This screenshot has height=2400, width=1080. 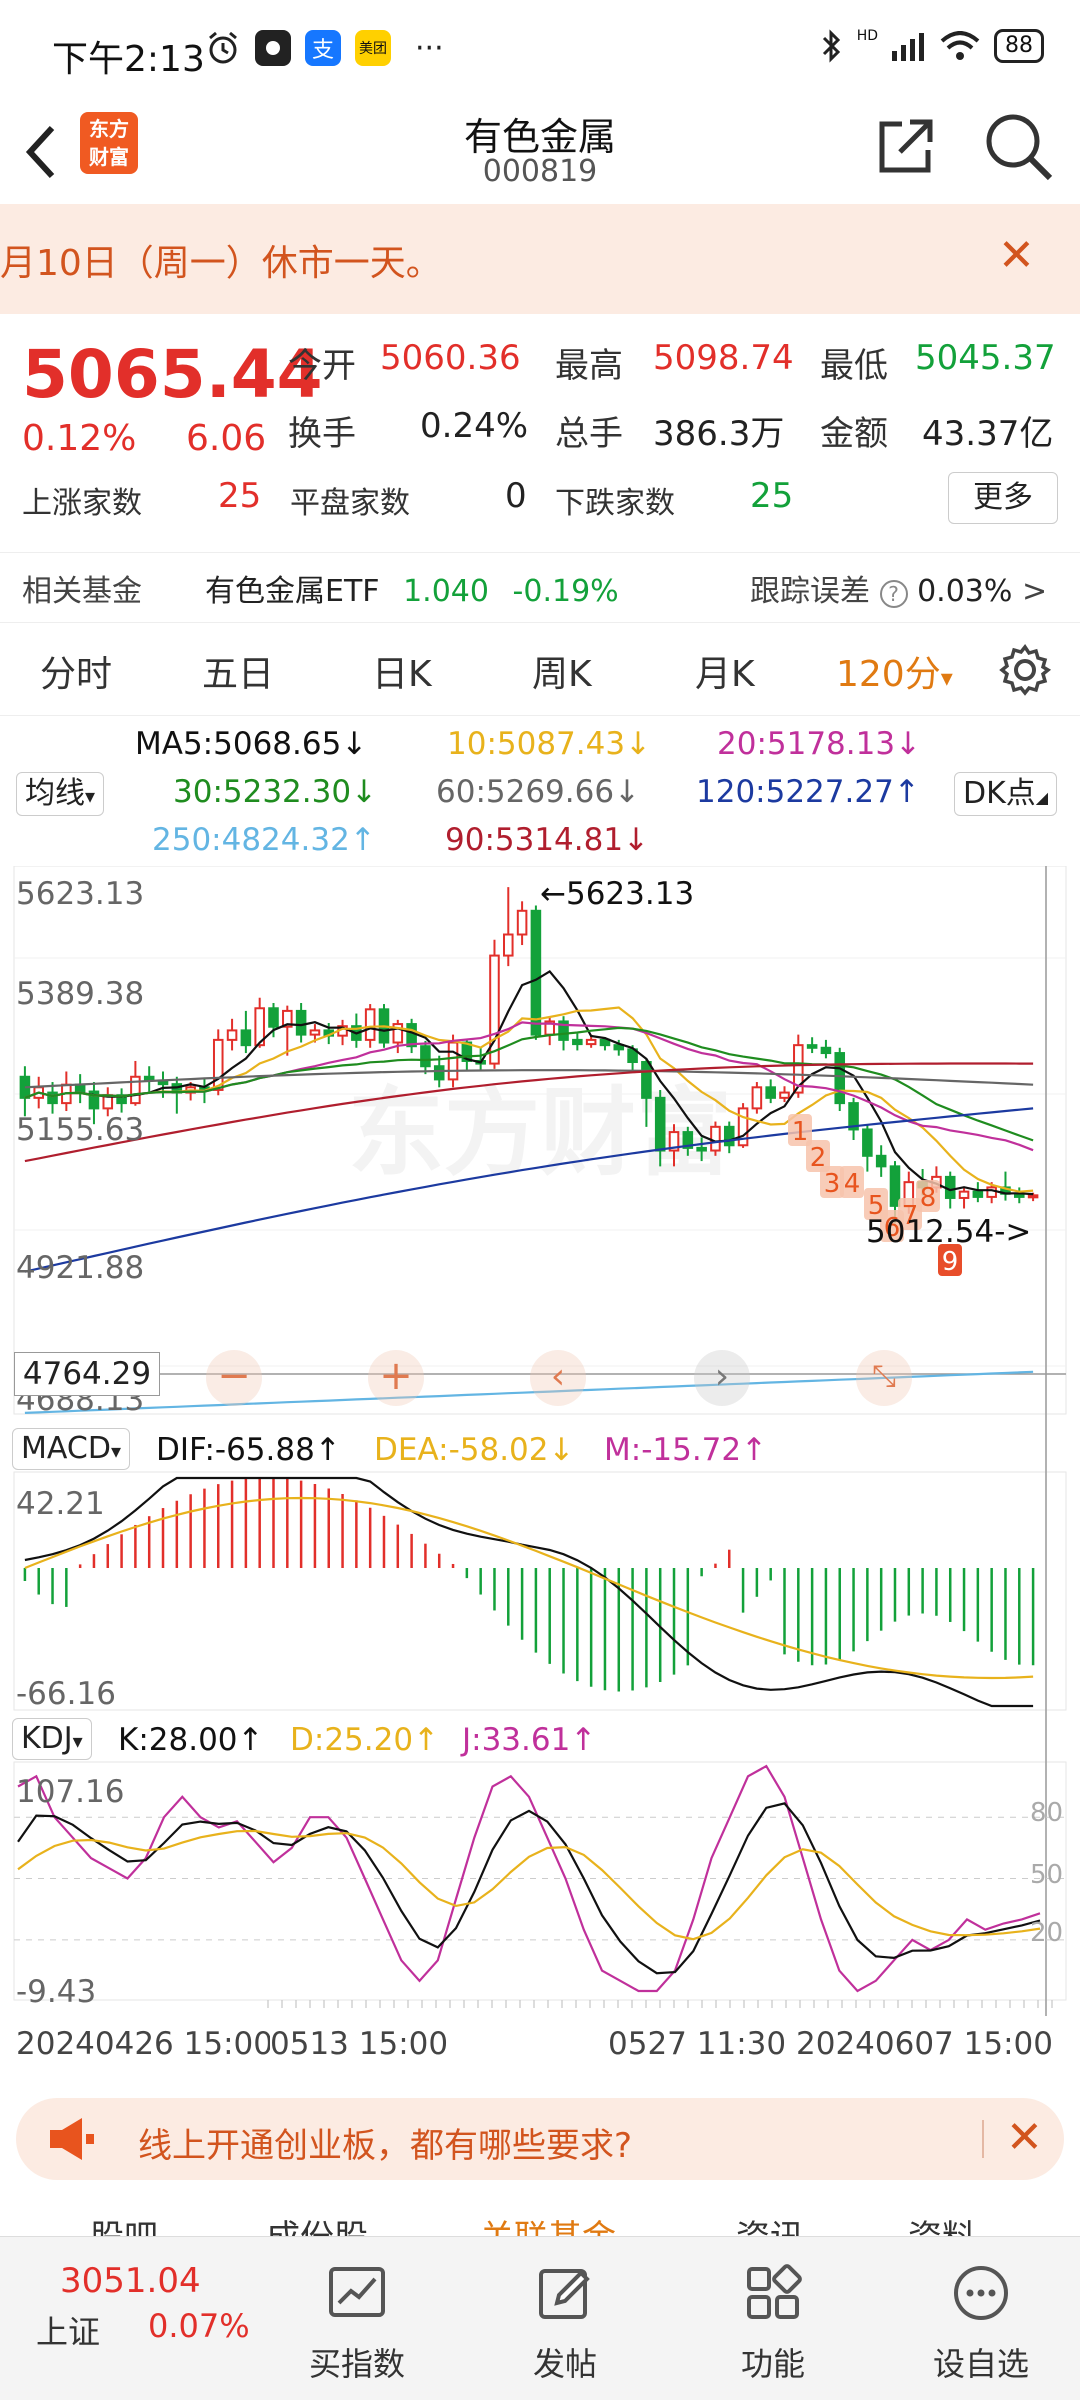 I want to click on volume-label: 总手, so click(x=589, y=434).